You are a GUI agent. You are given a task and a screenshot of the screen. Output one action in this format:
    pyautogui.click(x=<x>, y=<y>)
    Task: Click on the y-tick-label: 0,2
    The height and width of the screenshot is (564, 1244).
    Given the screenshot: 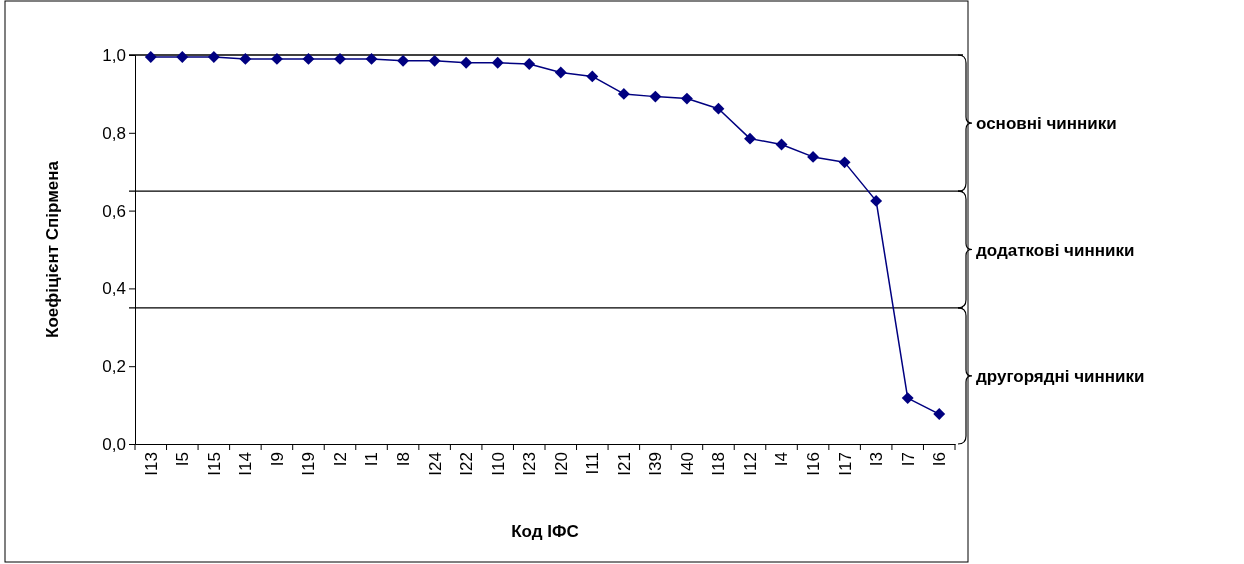 What is the action you would take?
    pyautogui.click(x=114, y=367)
    